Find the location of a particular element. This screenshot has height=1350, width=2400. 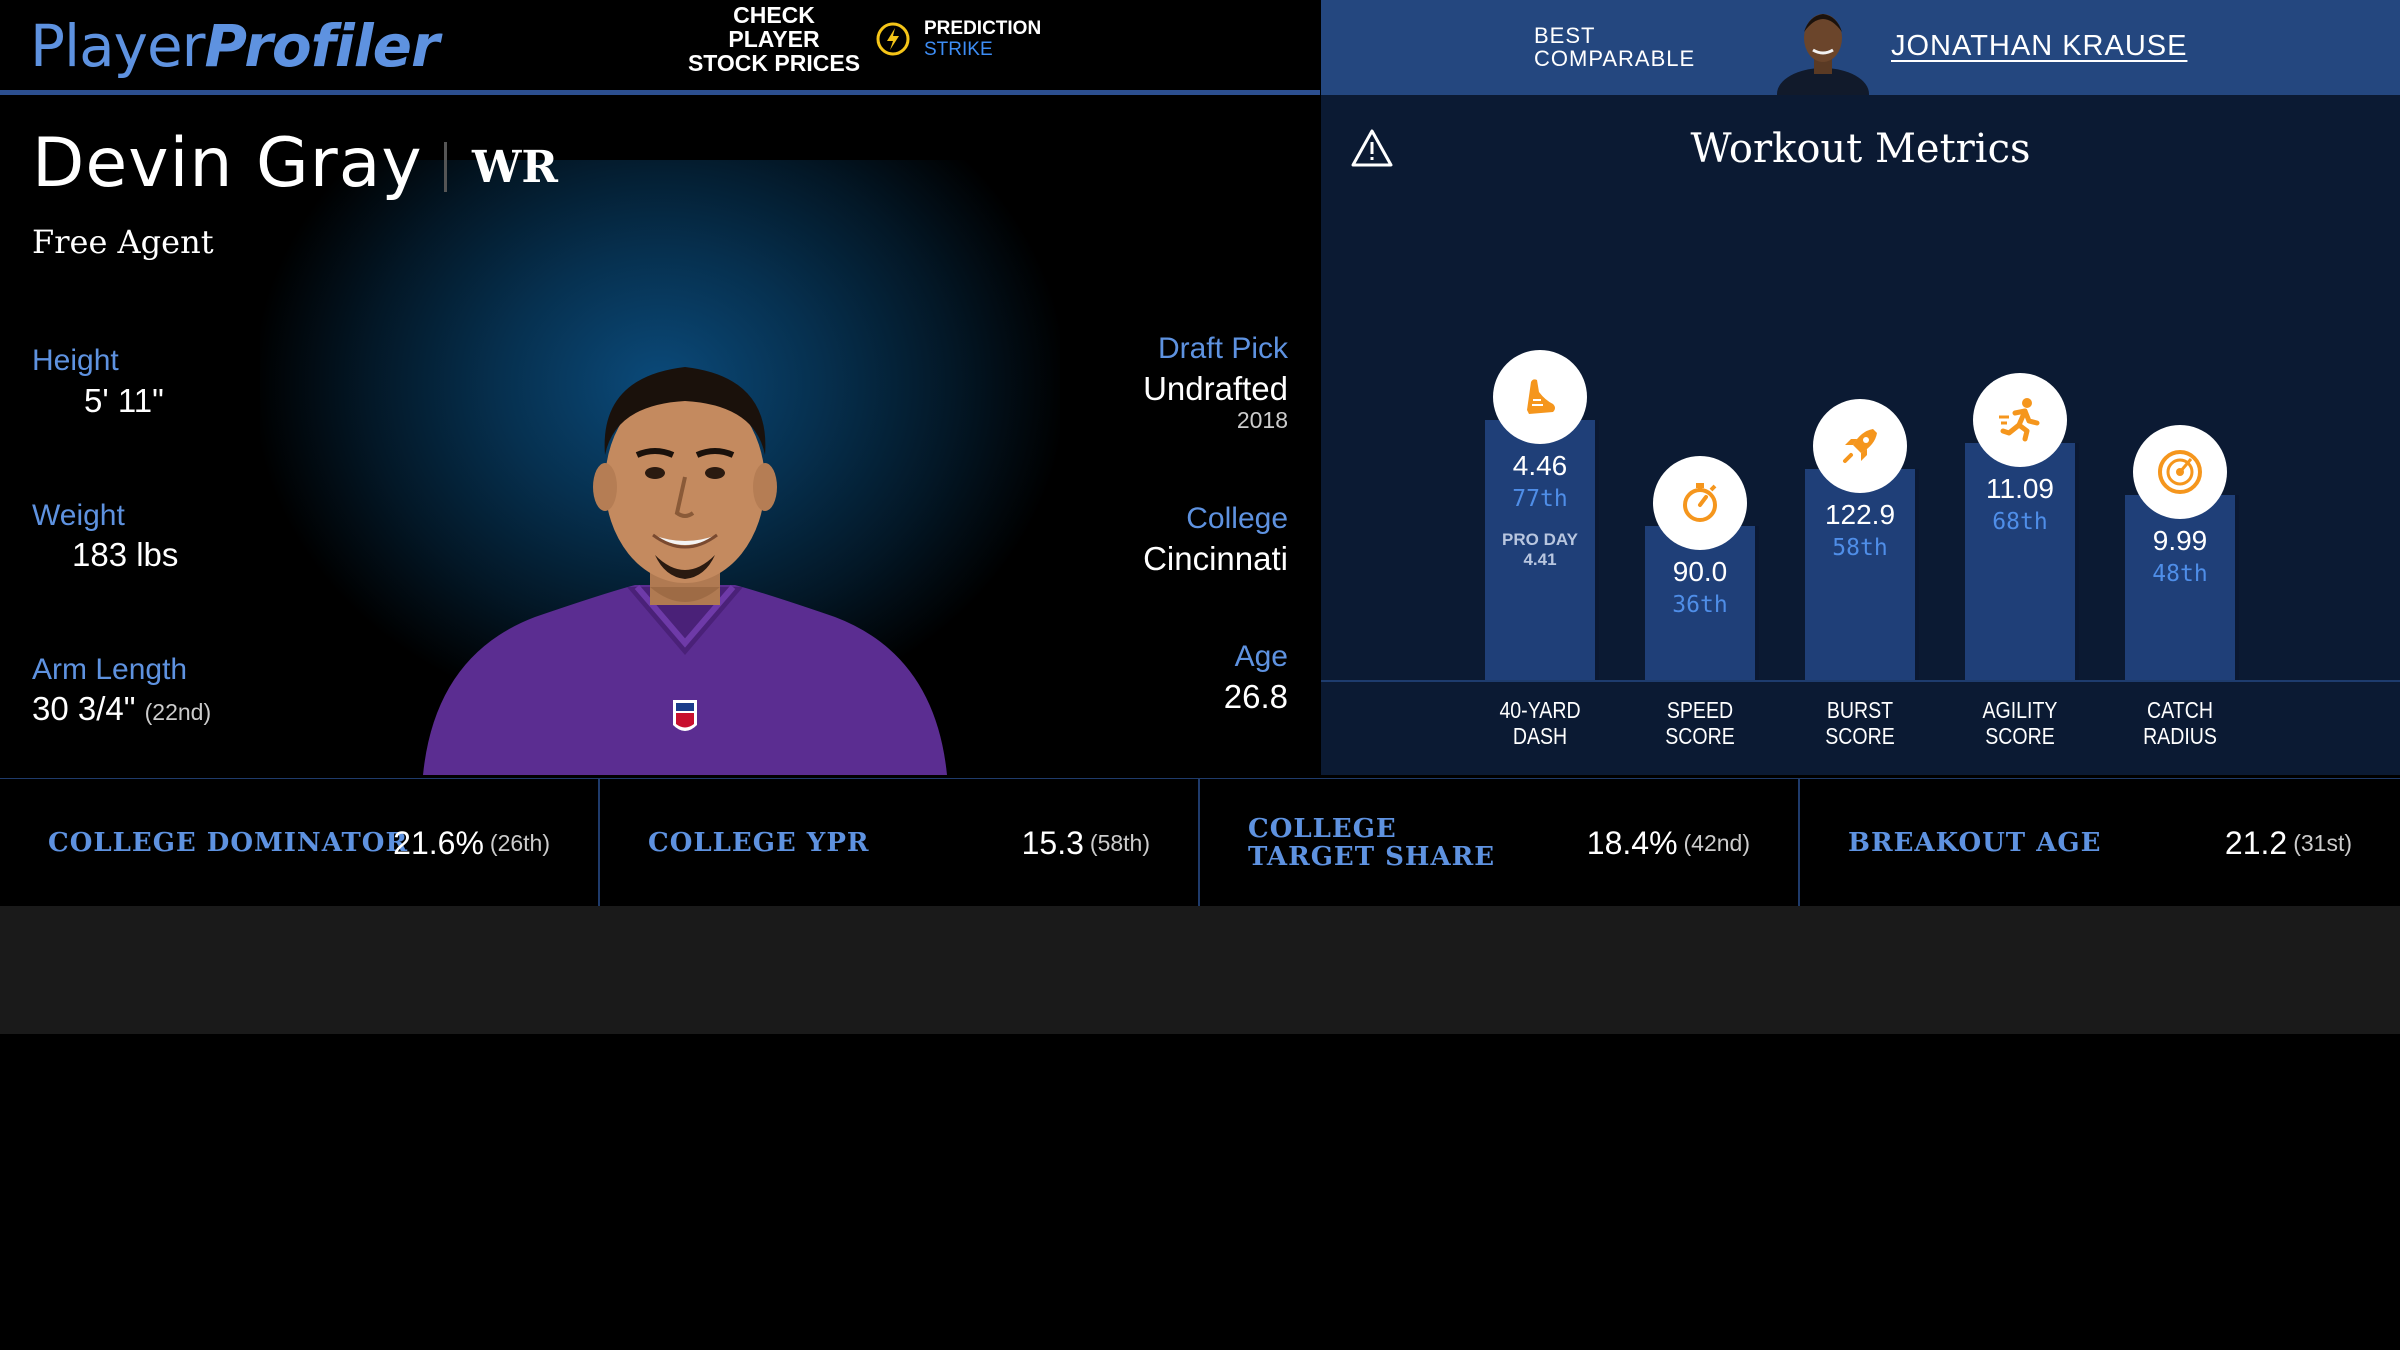

stat-value: 15.3 (58th) is located at coordinates (1086, 843).